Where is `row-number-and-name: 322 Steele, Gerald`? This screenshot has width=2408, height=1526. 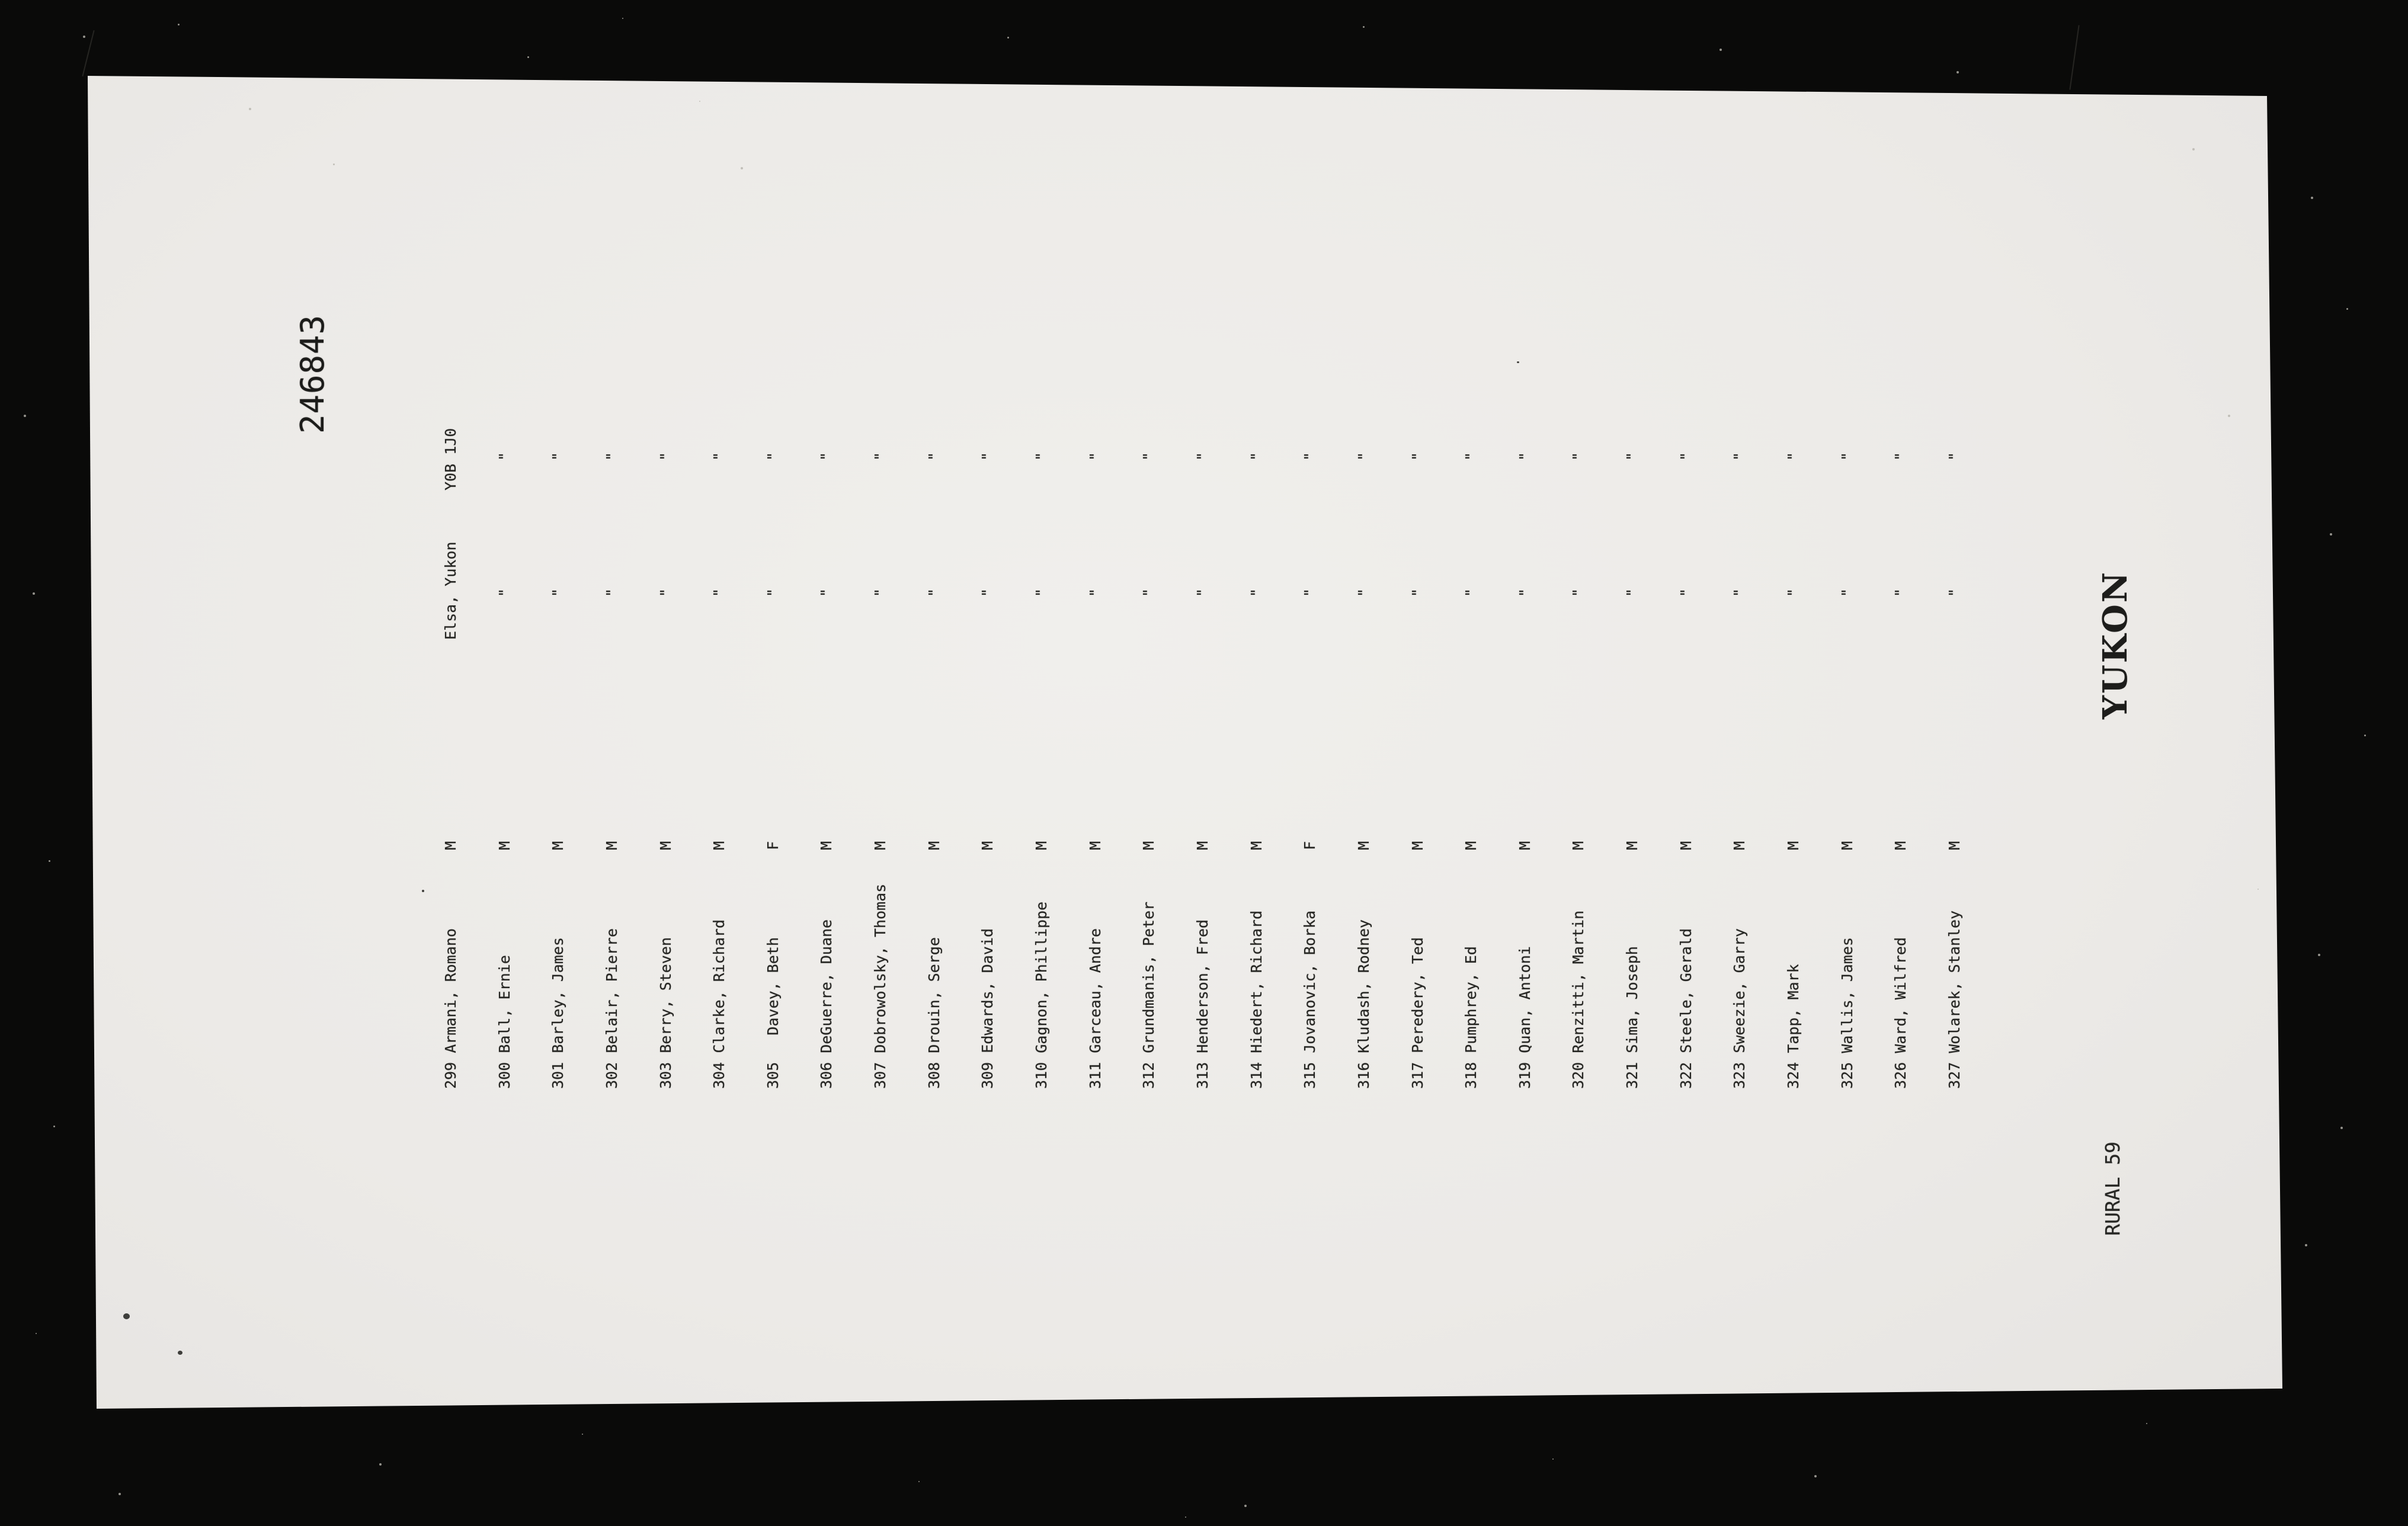 row-number-and-name: 322 Steele, Gerald is located at coordinates (1686, 1008).